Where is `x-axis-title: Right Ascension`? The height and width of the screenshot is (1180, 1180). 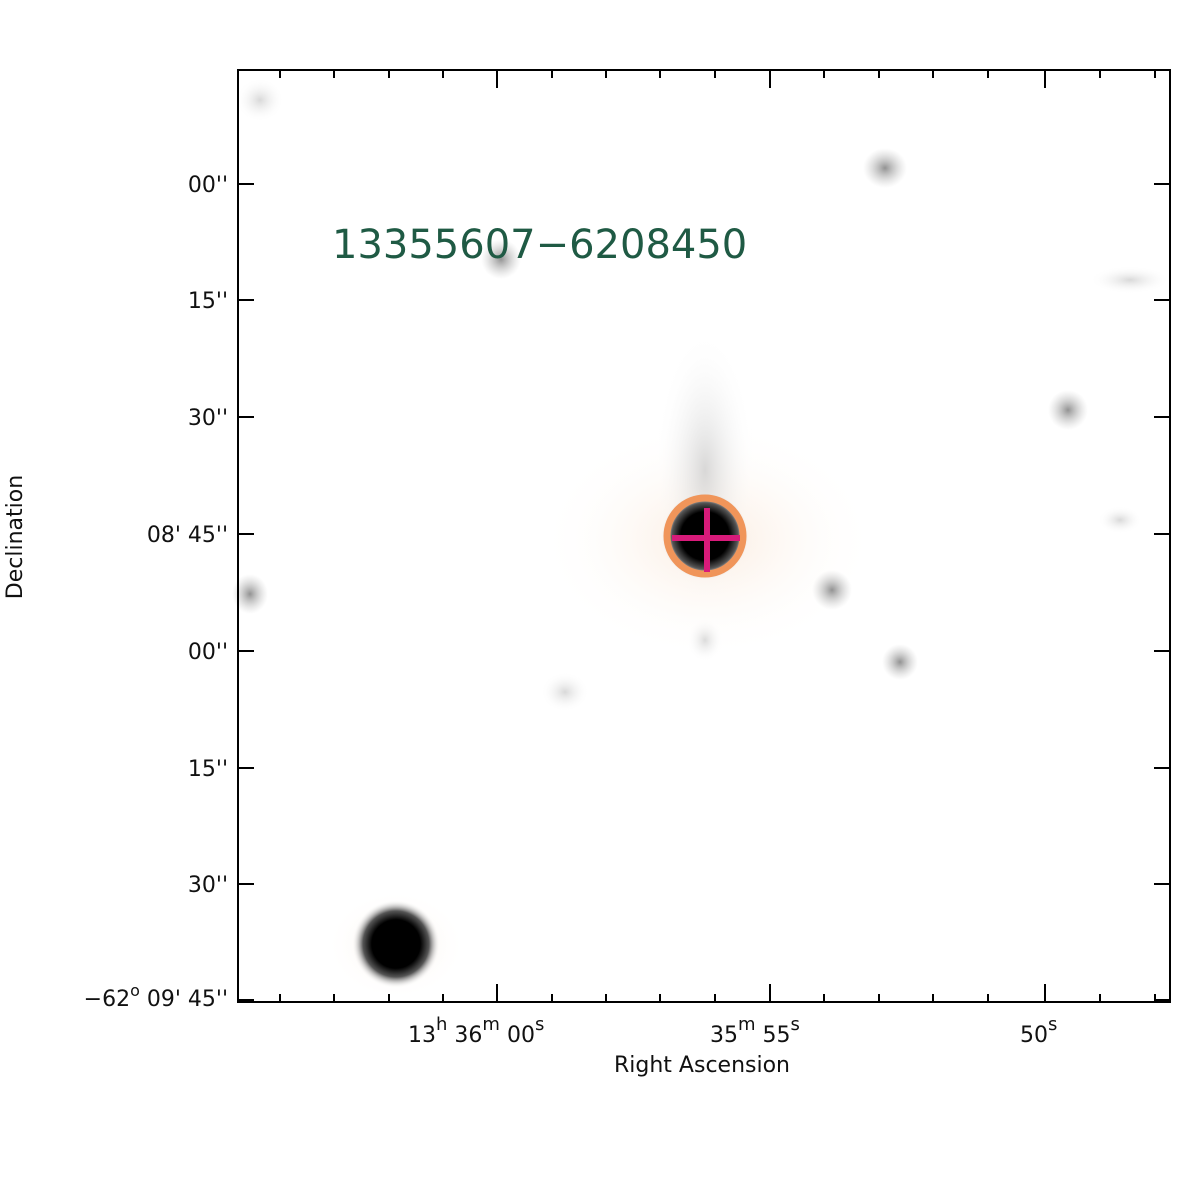
x-axis-title: Right Ascension is located at coordinates (702, 1065).